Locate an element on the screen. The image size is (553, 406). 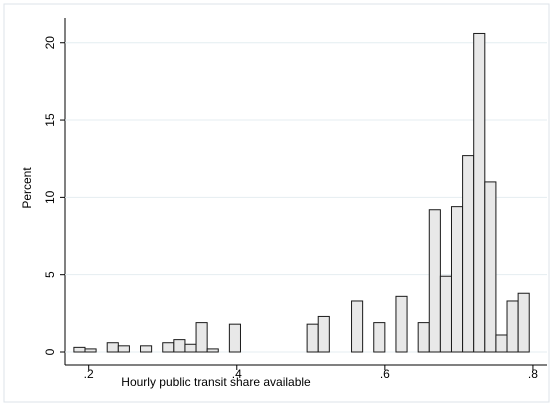
x-axis-label: Hourly public transit share available is located at coordinates (216, 382).